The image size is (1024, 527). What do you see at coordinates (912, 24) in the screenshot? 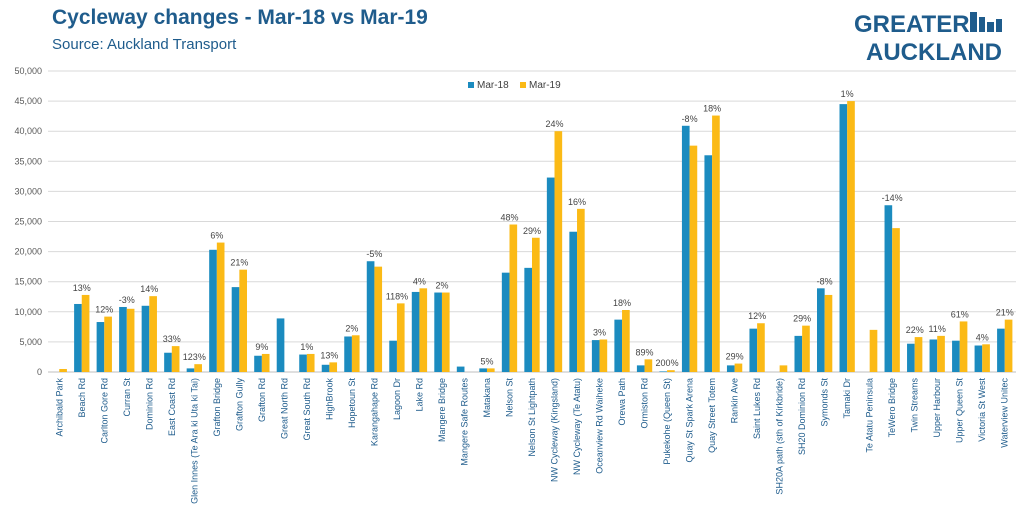
I see `logo-line1: GREATER` at bounding box center [912, 24].